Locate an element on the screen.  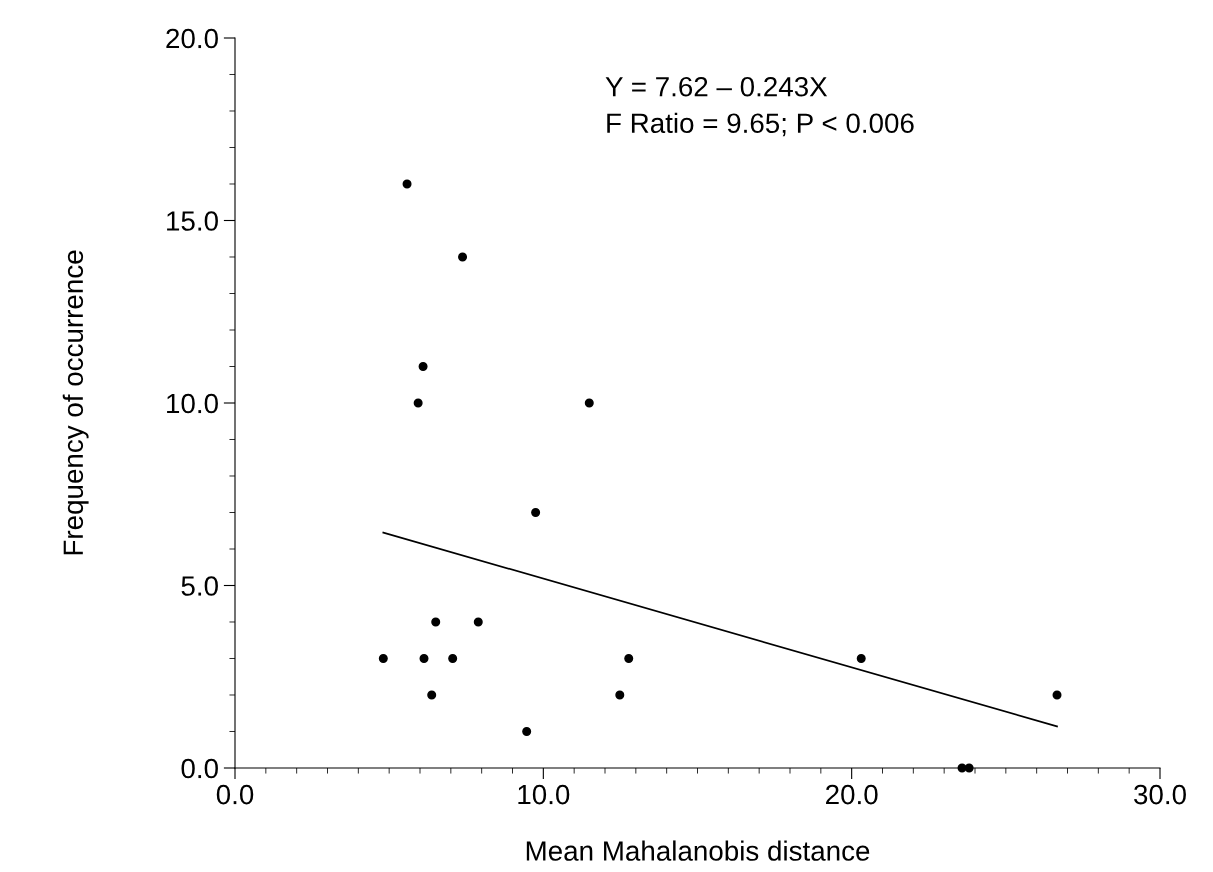
y-tick-label: 0.0 is located at coordinates (199, 768).